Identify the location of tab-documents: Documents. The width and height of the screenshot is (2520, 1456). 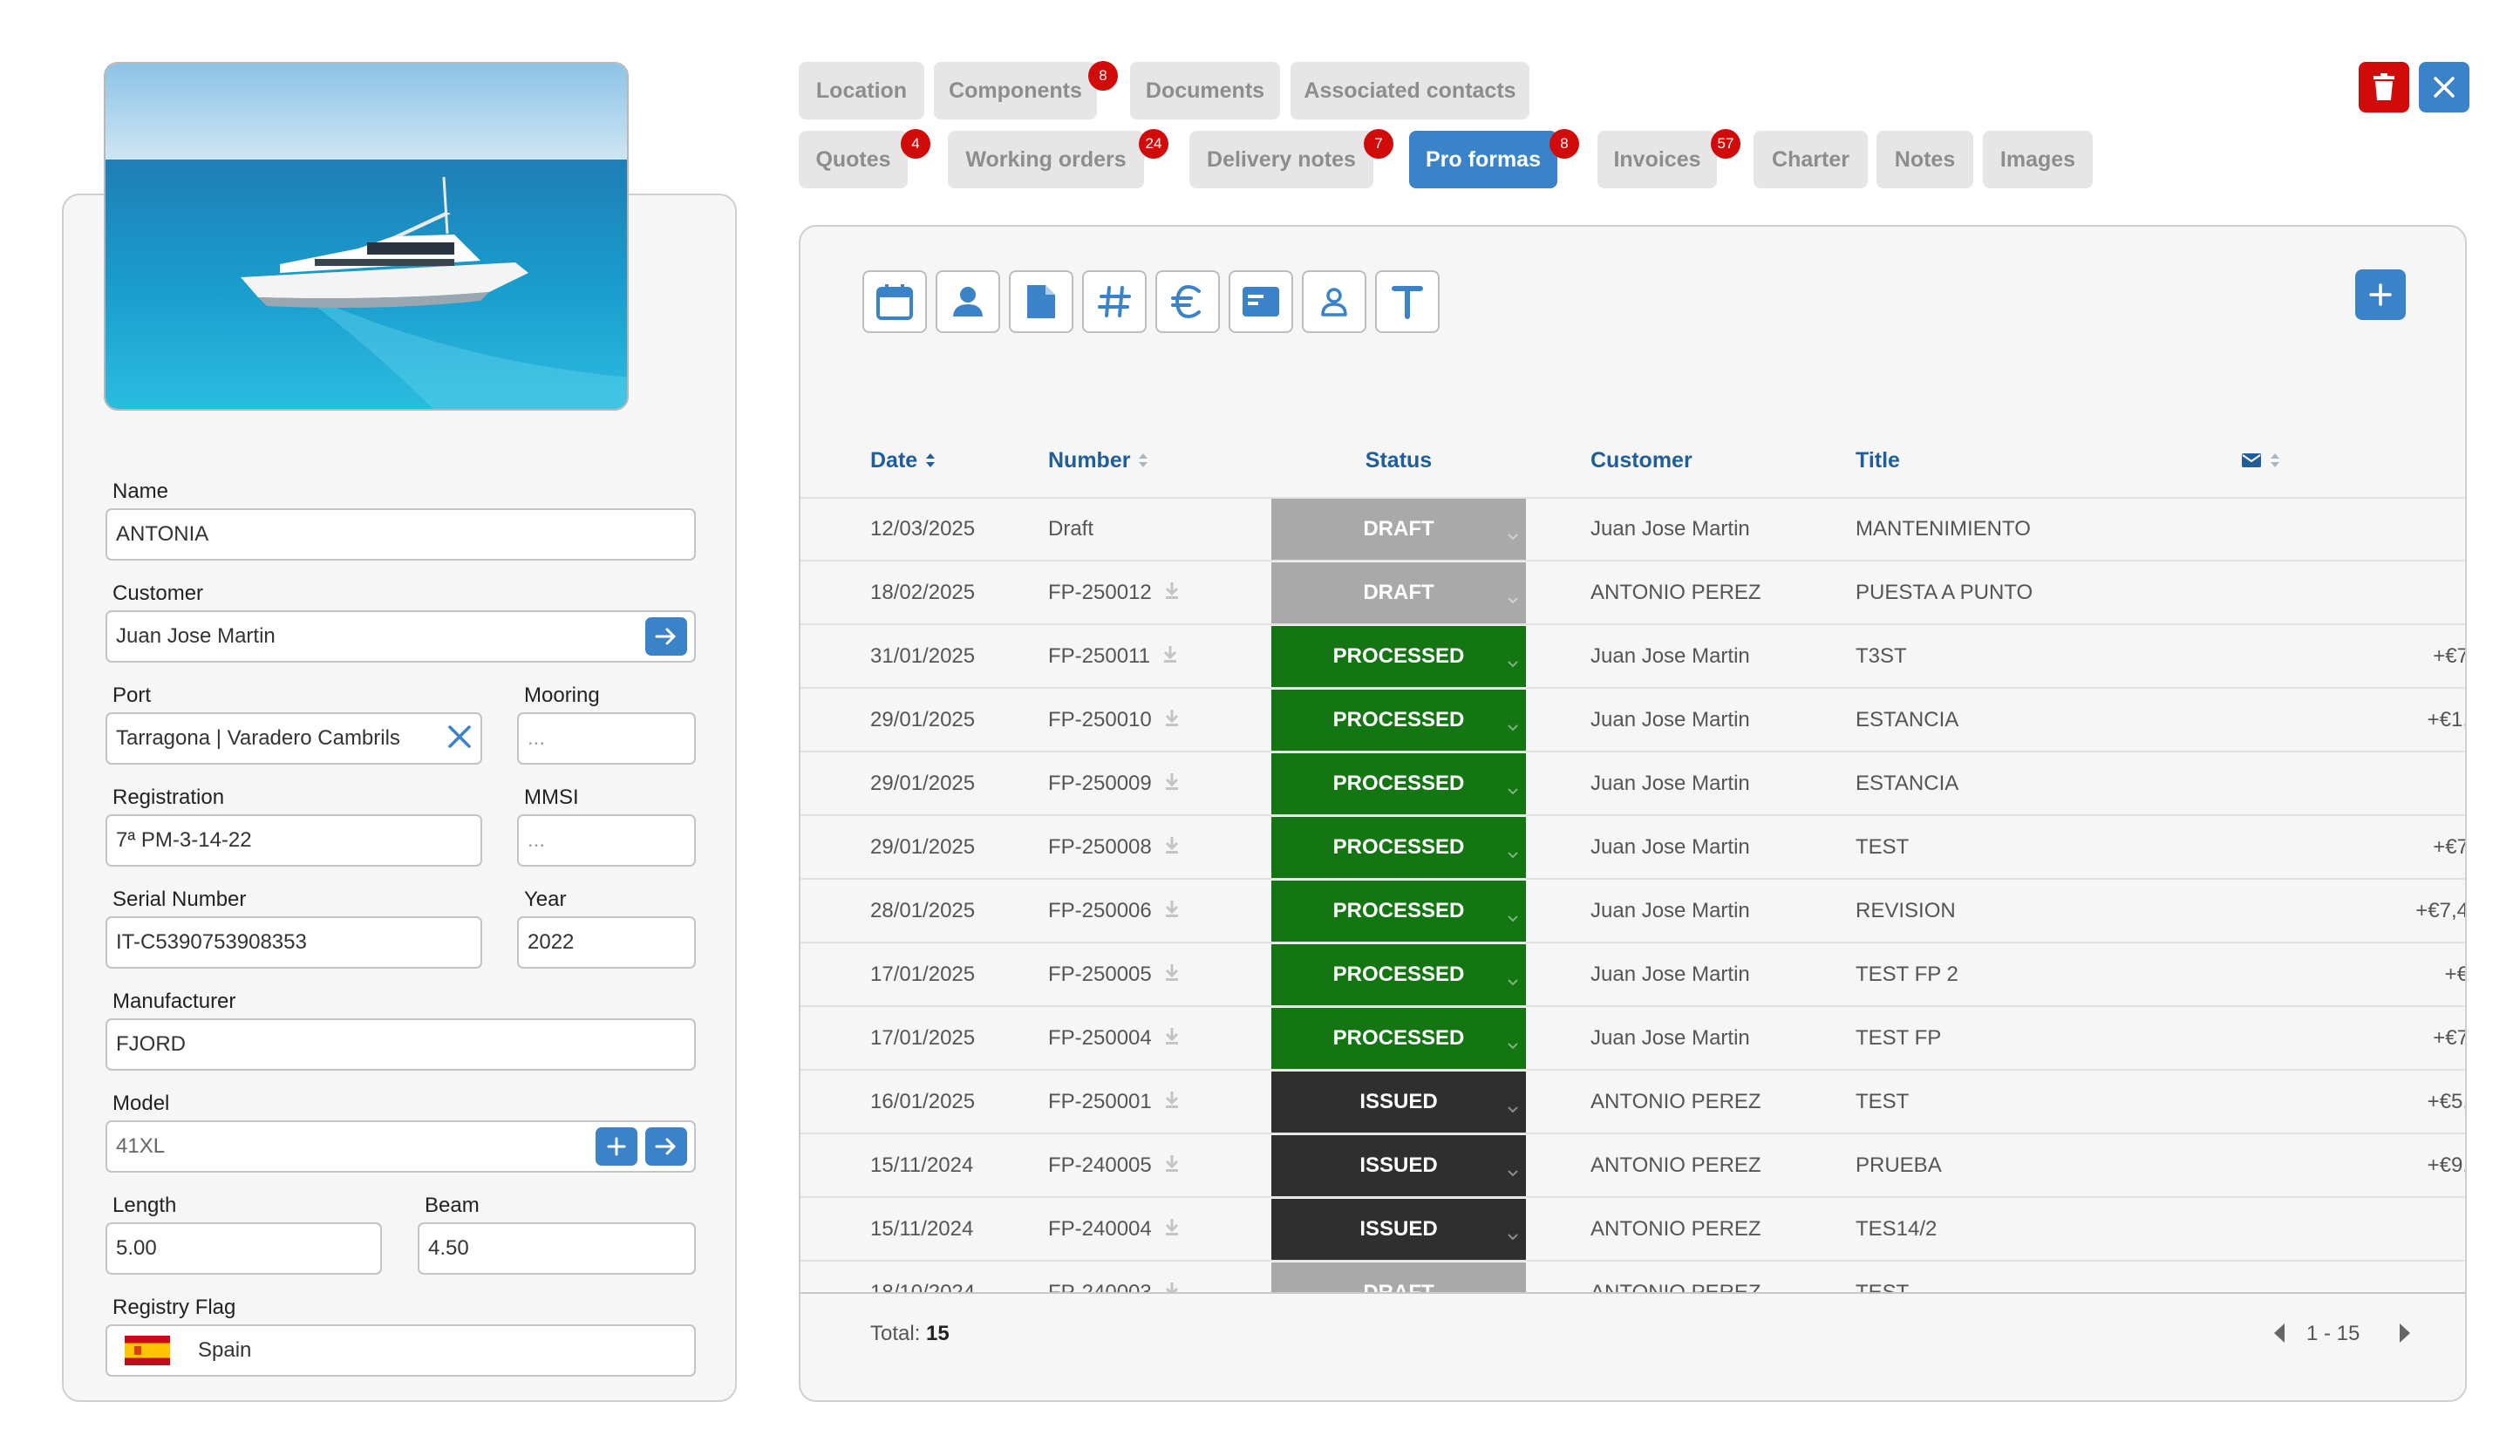
(1205, 90).